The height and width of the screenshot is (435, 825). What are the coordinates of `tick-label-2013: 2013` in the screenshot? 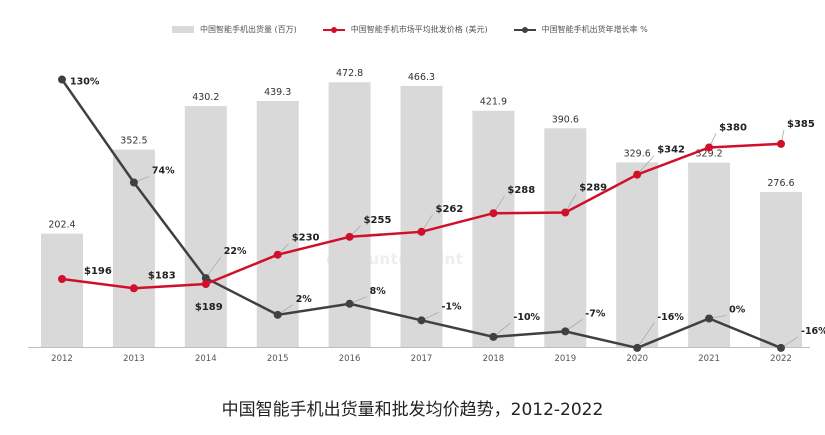 It's located at (134, 359).